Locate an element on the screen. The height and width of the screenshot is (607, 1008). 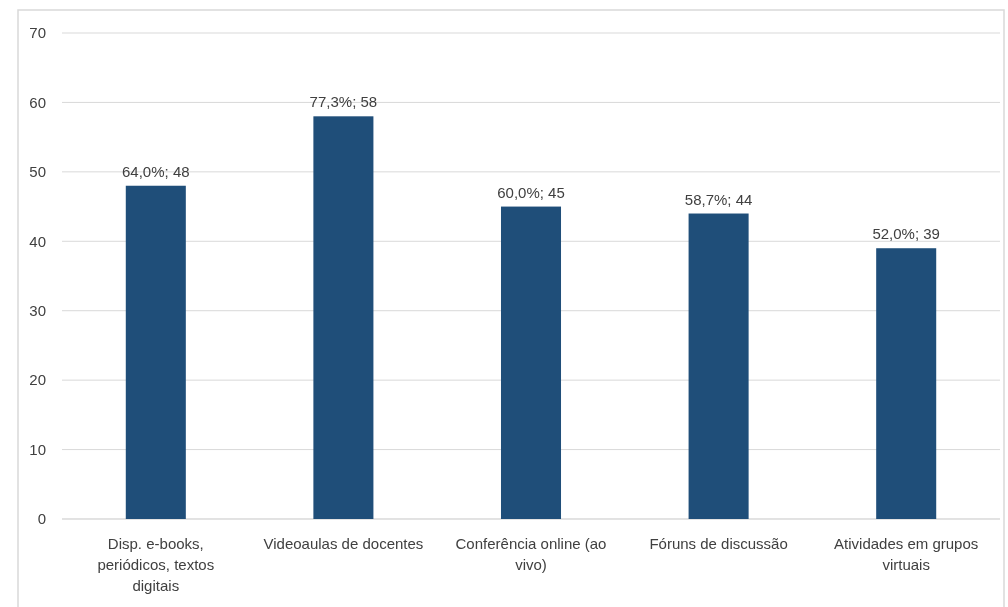
x-tick-label: Fóruns de discussão is located at coordinates (718, 543).